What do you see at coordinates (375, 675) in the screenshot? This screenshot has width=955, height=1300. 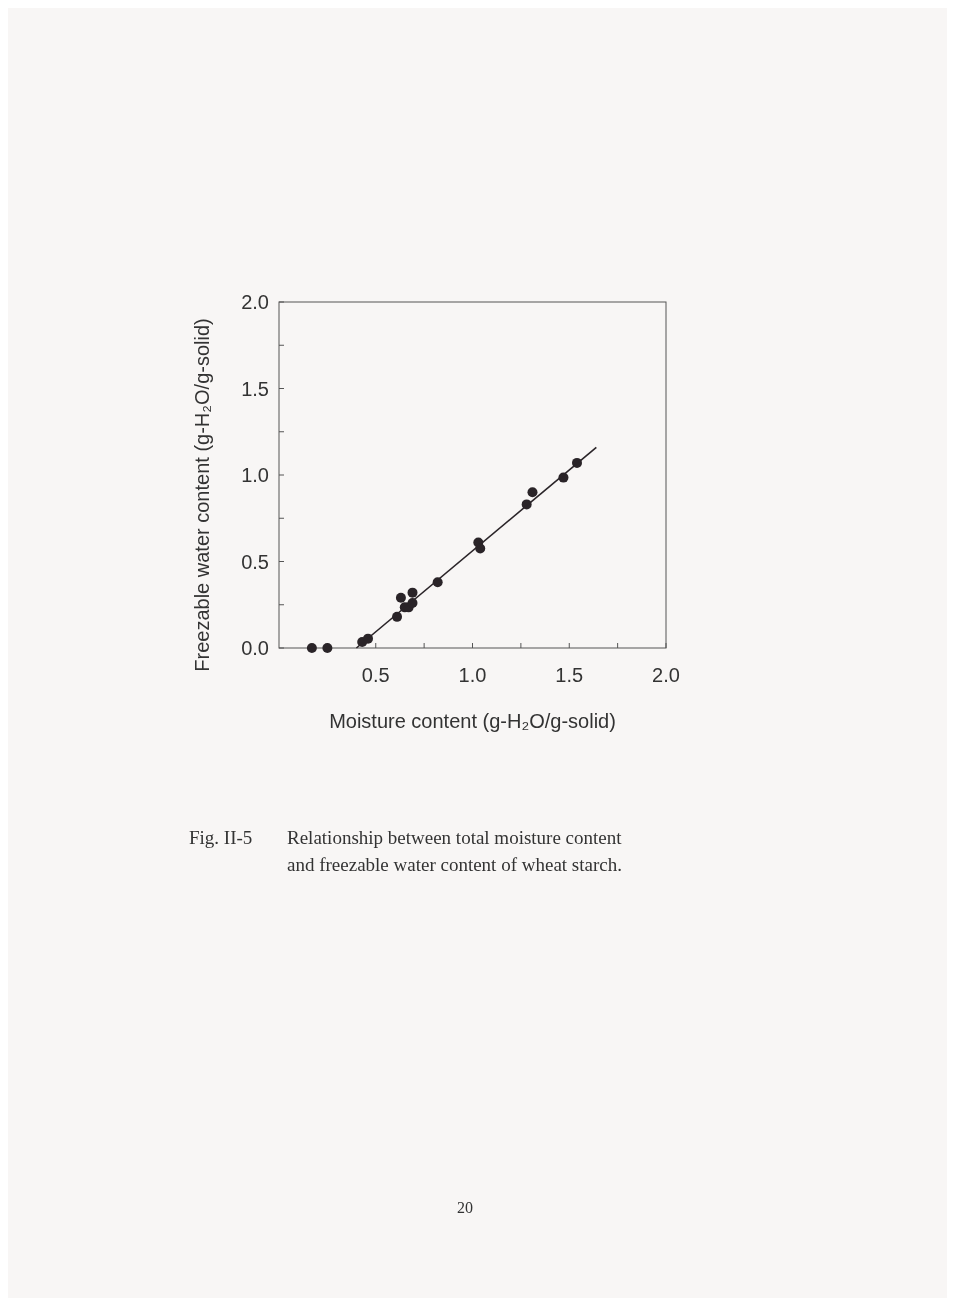 I see `x-tick-label: 0.5` at bounding box center [375, 675].